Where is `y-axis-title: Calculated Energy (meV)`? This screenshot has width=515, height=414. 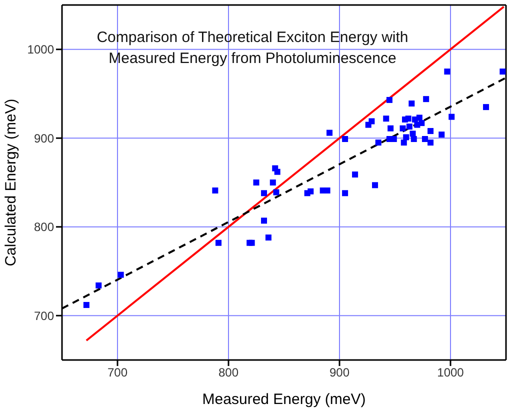
y-axis-title: Calculated Energy (meV) is located at coordinates (11, 182).